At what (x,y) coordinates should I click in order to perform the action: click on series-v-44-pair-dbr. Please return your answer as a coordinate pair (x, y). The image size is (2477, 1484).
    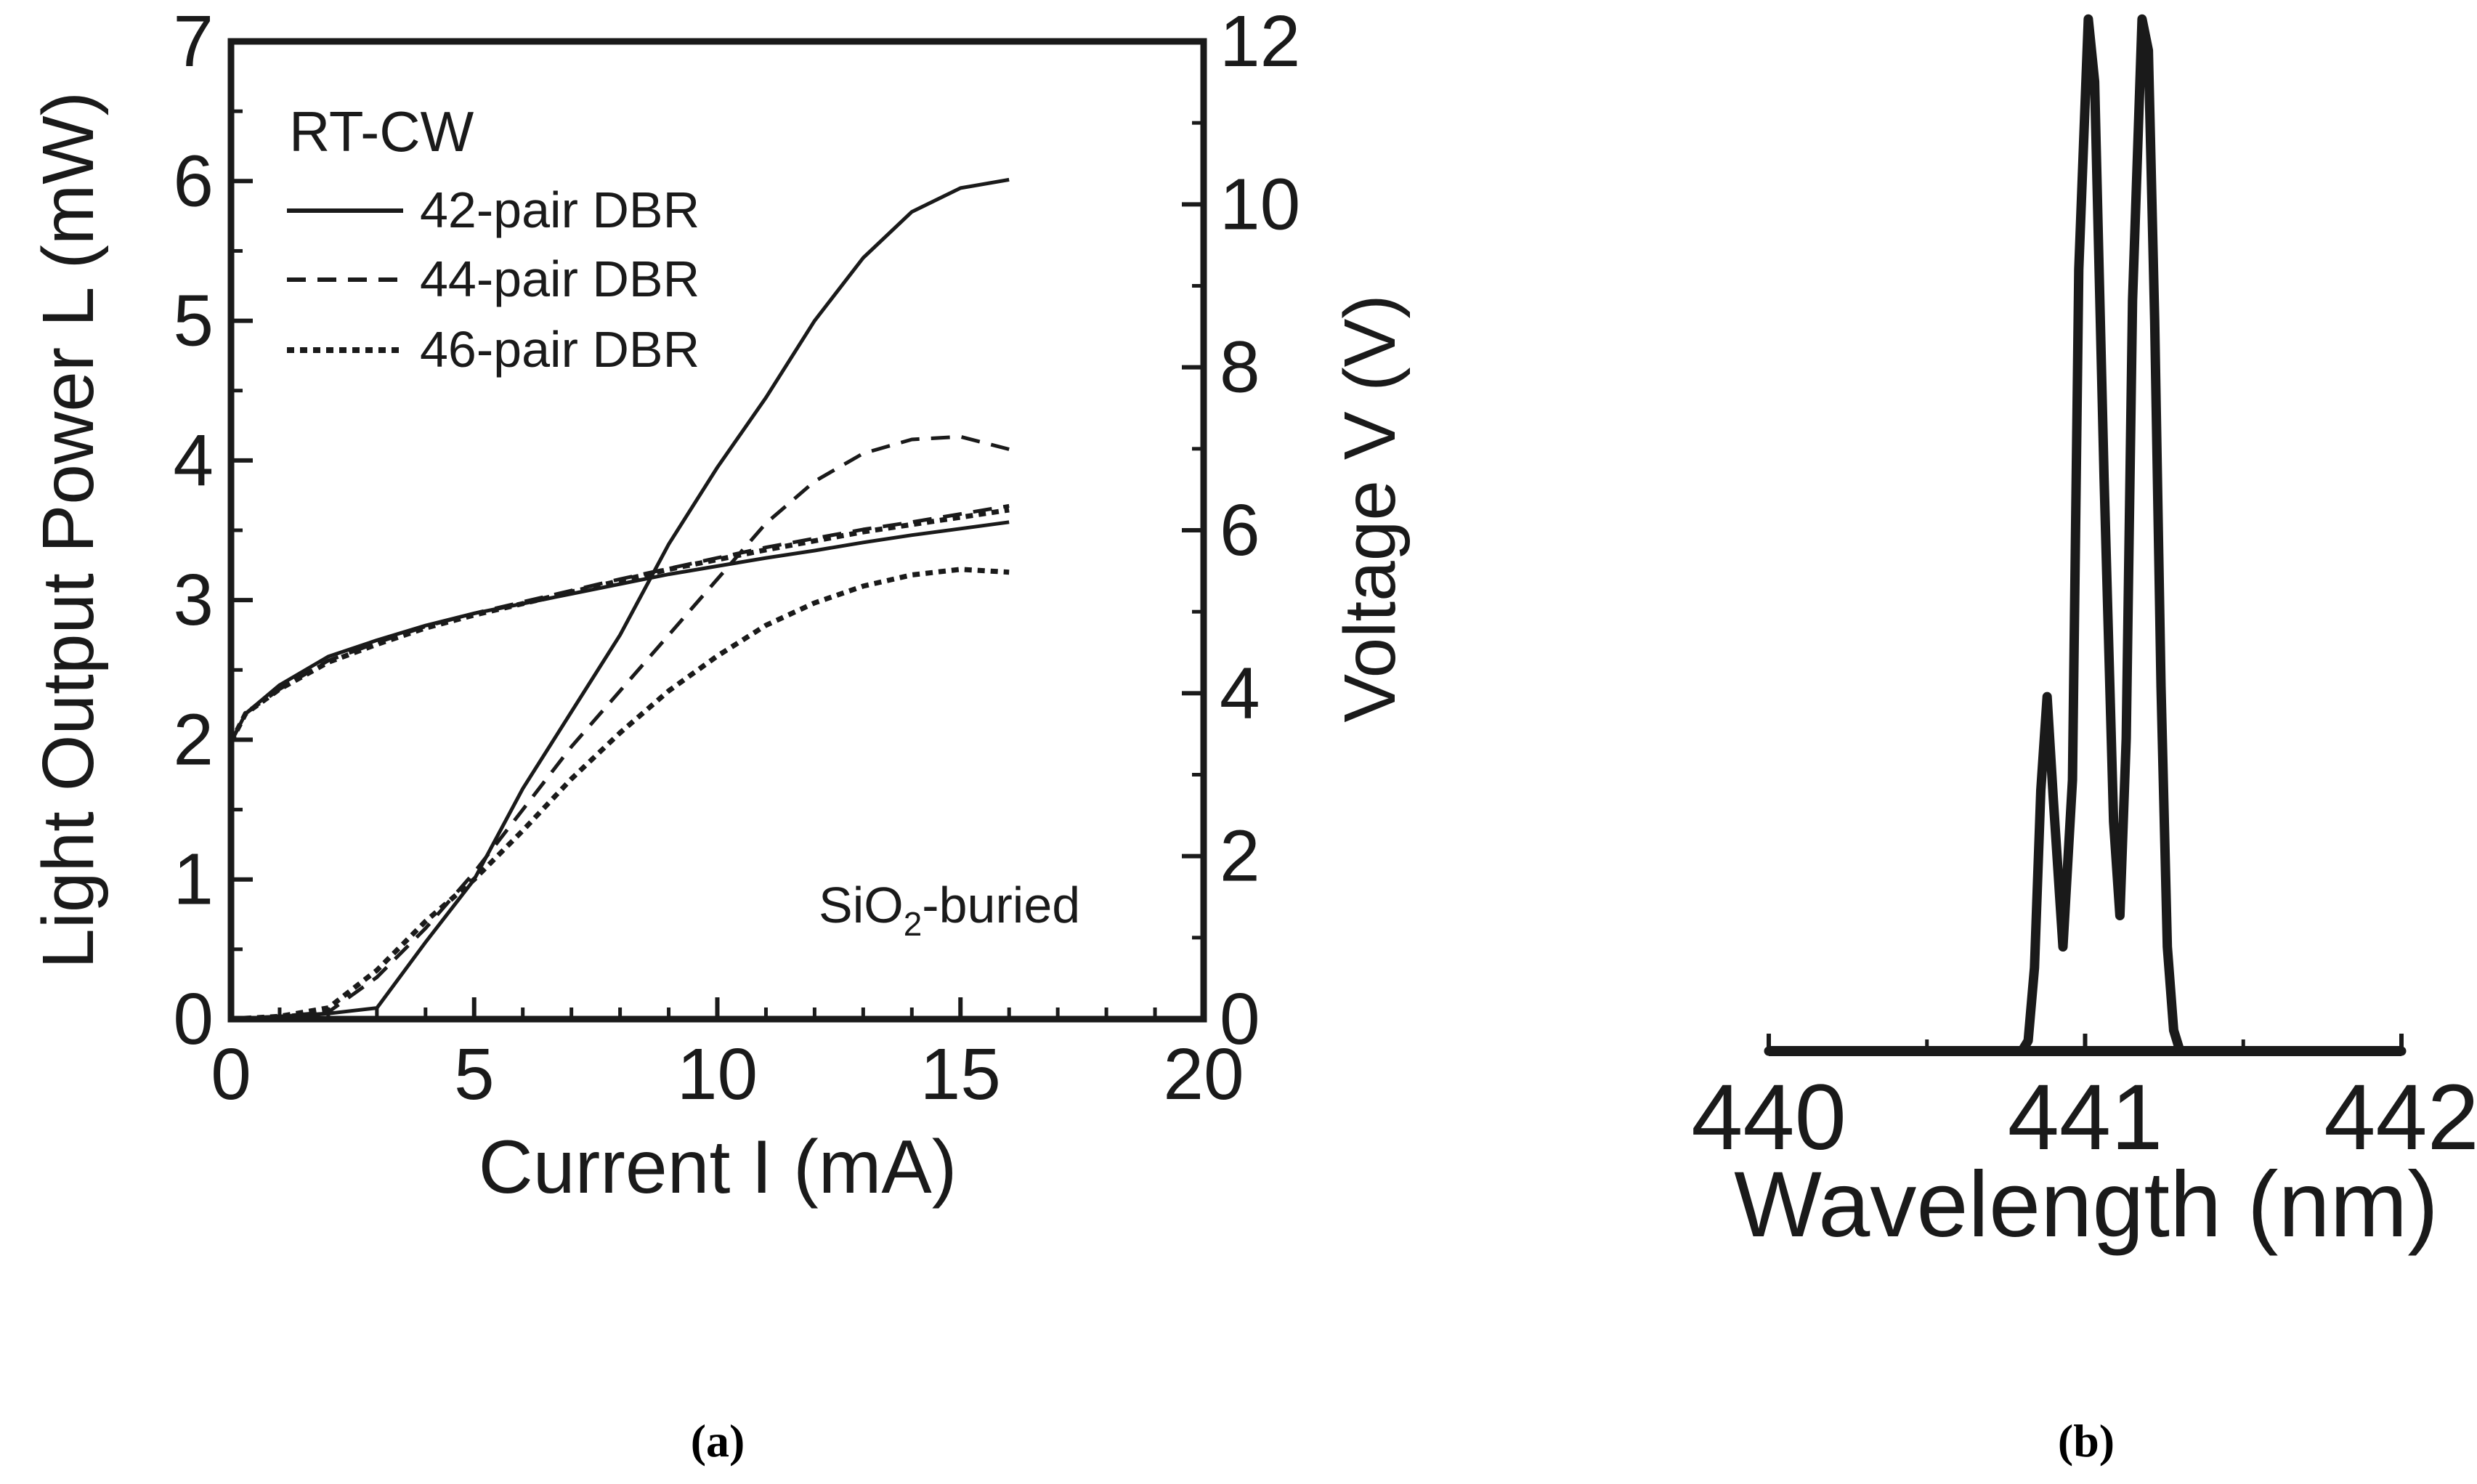
    Looking at the image, I should click on (619, 623).